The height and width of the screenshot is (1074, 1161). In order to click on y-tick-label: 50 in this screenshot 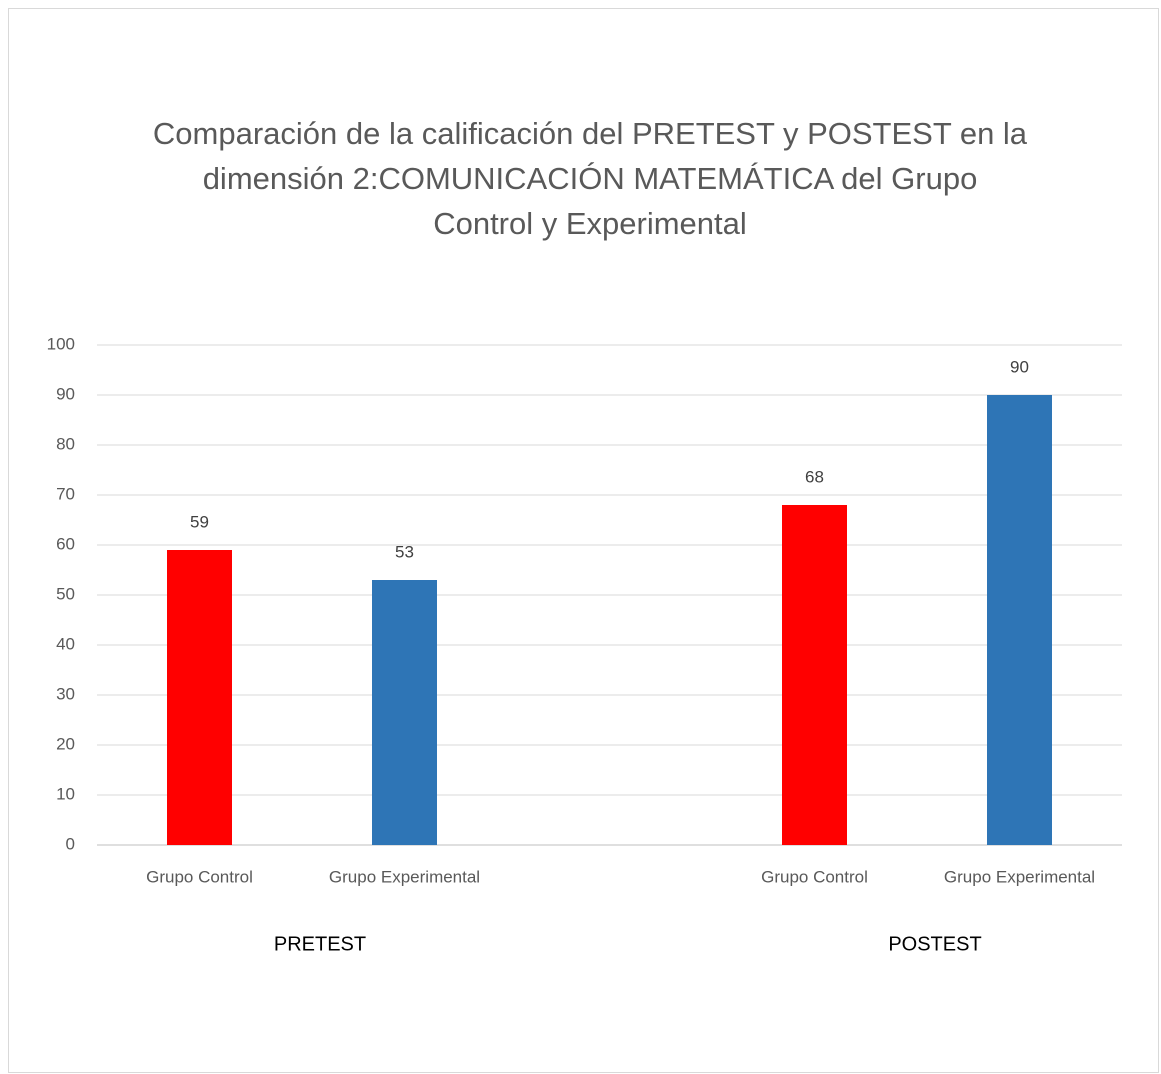, I will do `click(65, 593)`.